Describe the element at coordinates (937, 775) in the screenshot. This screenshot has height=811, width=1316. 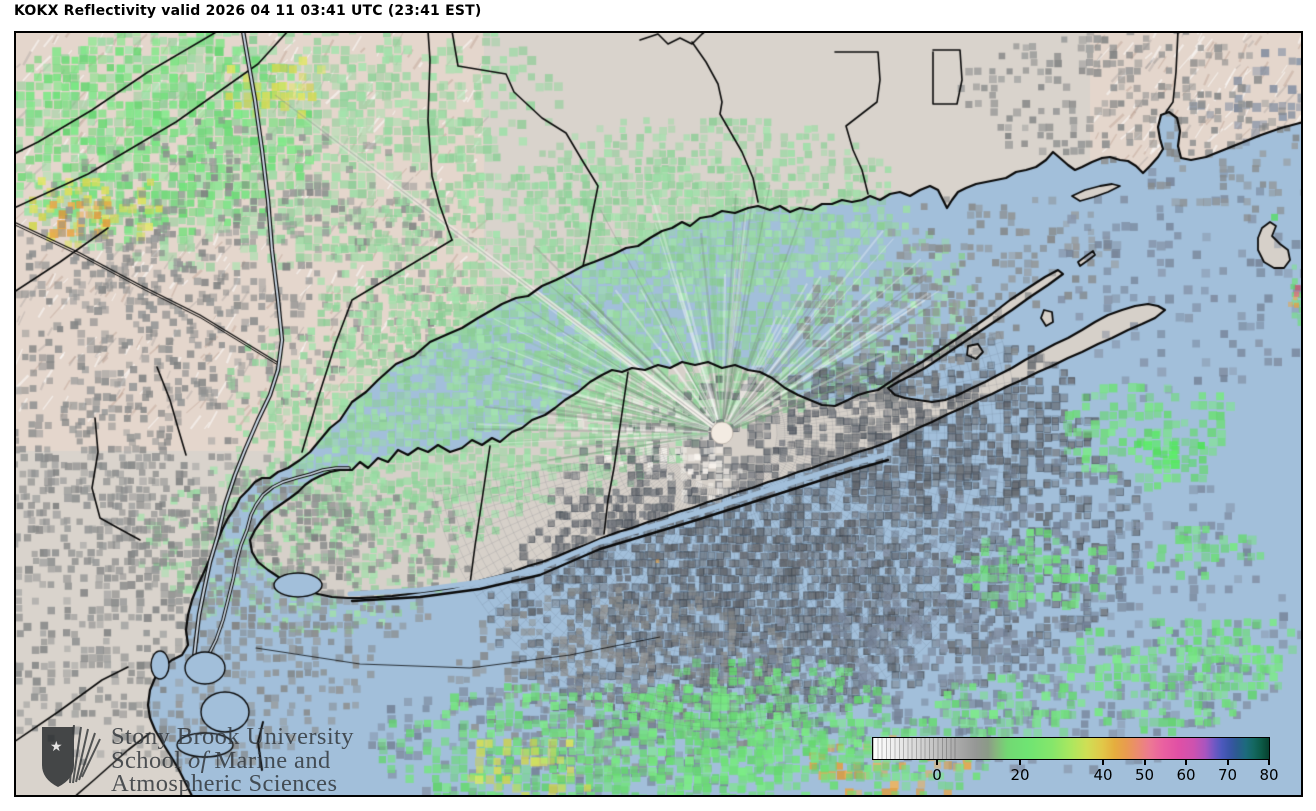
I see `colorbar-tick-label: 0` at that location.